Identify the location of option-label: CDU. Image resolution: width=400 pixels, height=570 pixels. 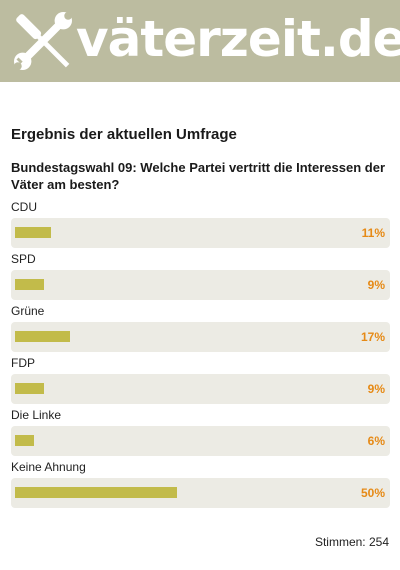
(24, 207).